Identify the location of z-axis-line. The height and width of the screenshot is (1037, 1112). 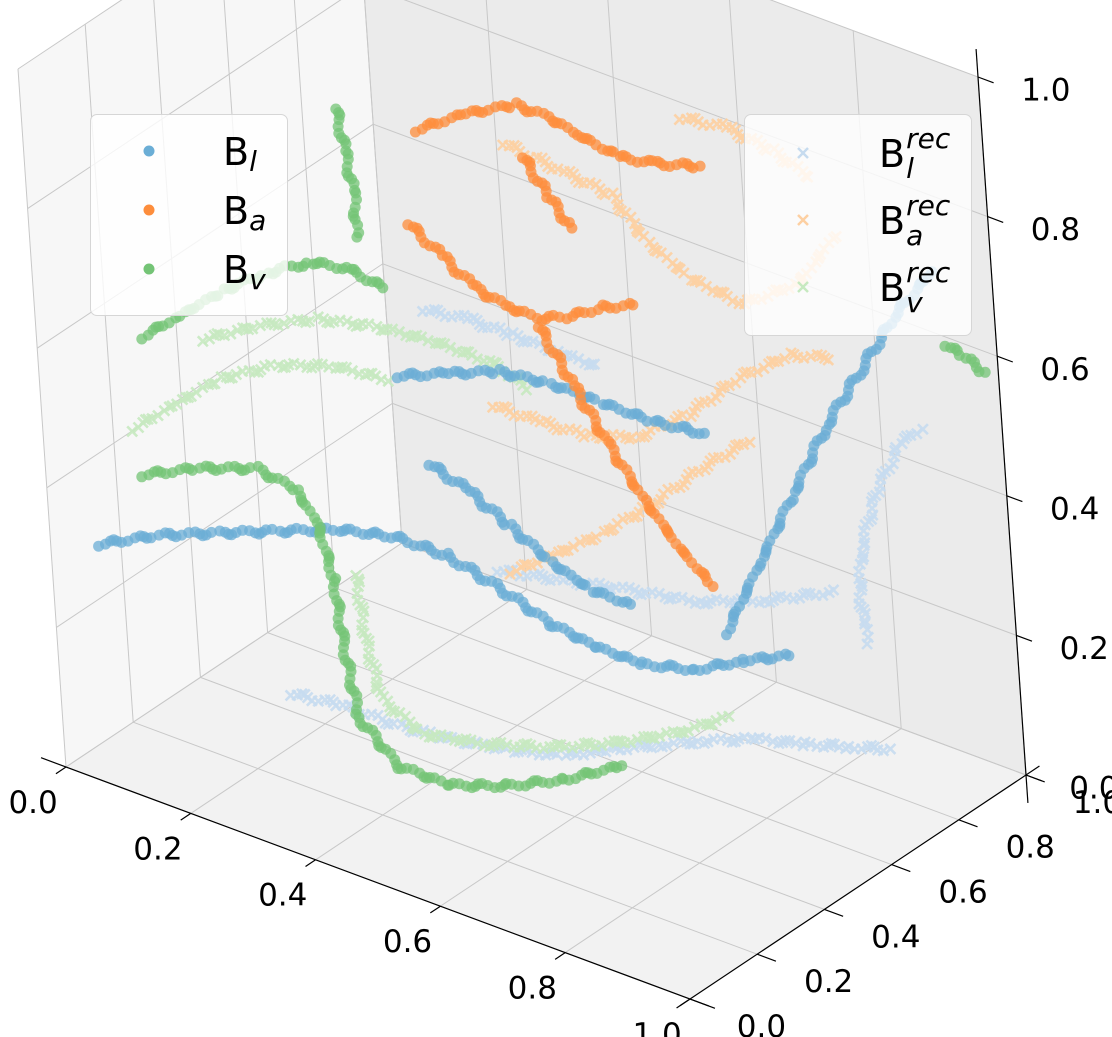
(1002, 426).